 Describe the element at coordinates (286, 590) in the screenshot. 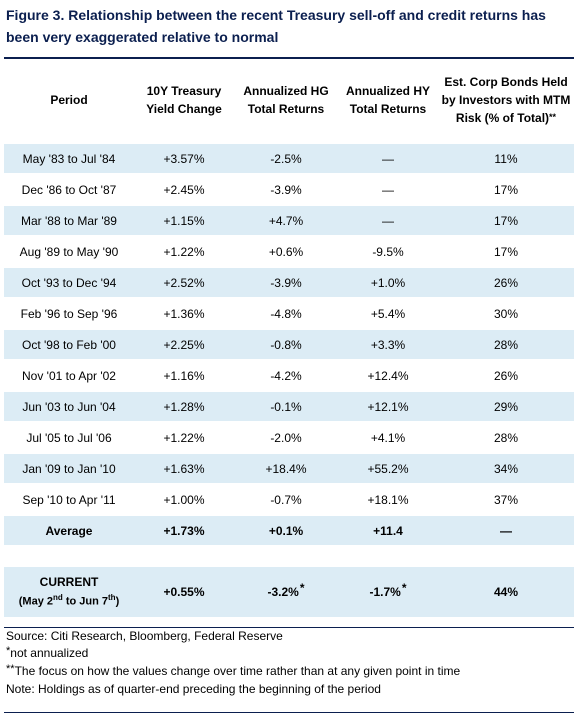

I see `current-hg: -3.2% *` at that location.